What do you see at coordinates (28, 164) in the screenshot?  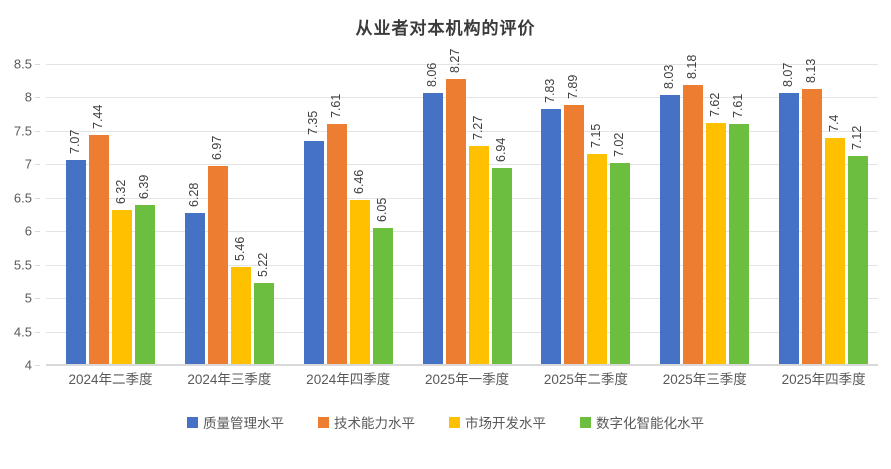 I see `y-tick-label: 7` at bounding box center [28, 164].